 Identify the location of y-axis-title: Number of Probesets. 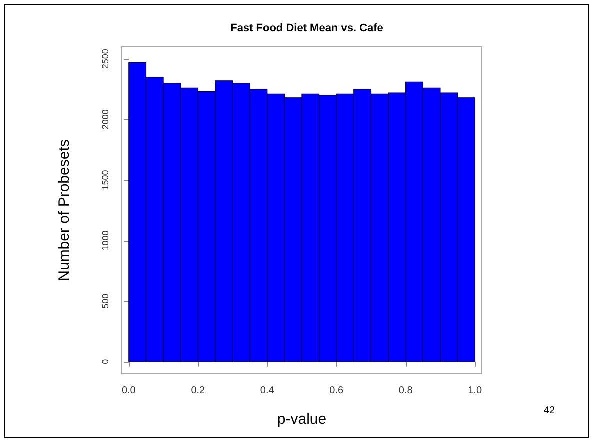
(64, 211).